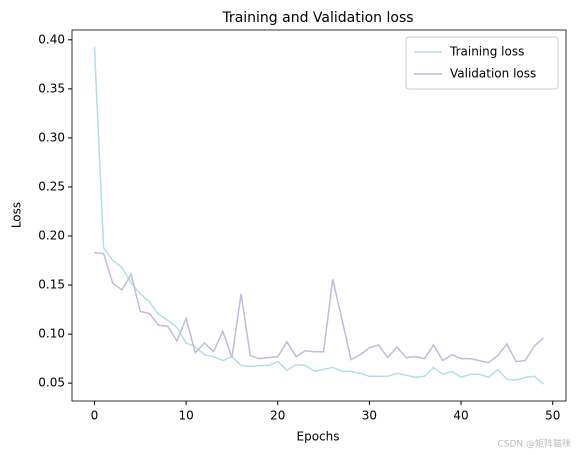 The image size is (576, 455). What do you see at coordinates (318, 437) in the screenshot?
I see `x-axis-label: Epochs` at bounding box center [318, 437].